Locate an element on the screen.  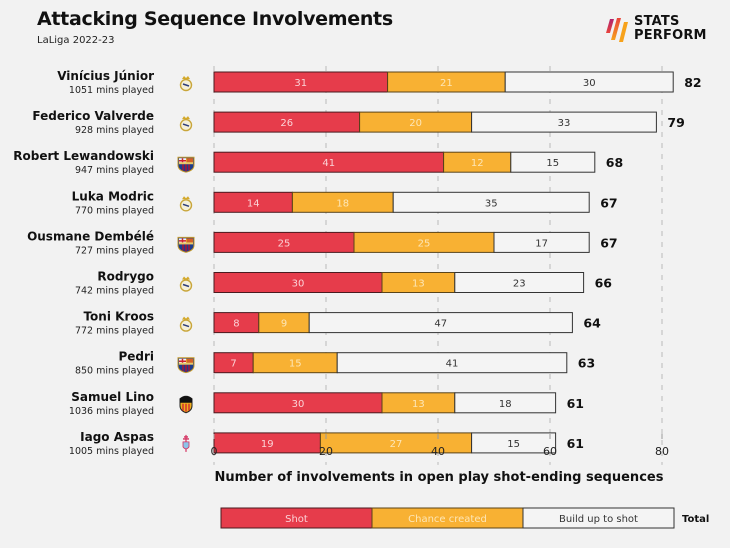
stats-perform-logo-icon is located at coordinates (617, 30).